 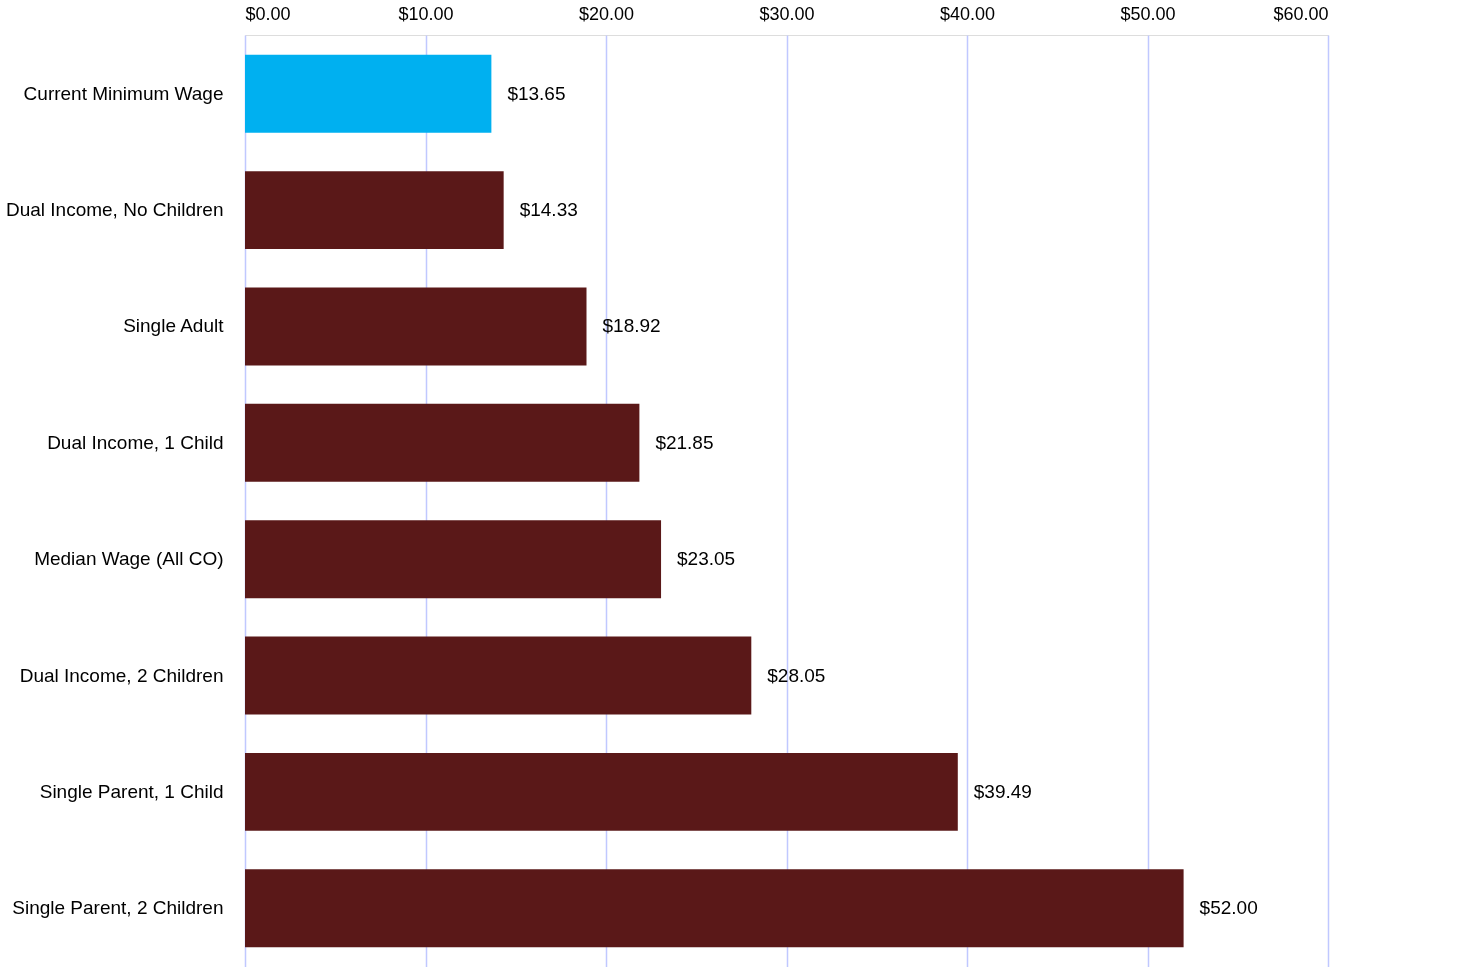 I want to click on x-tick-label: $10.00, so click(x=426, y=13).